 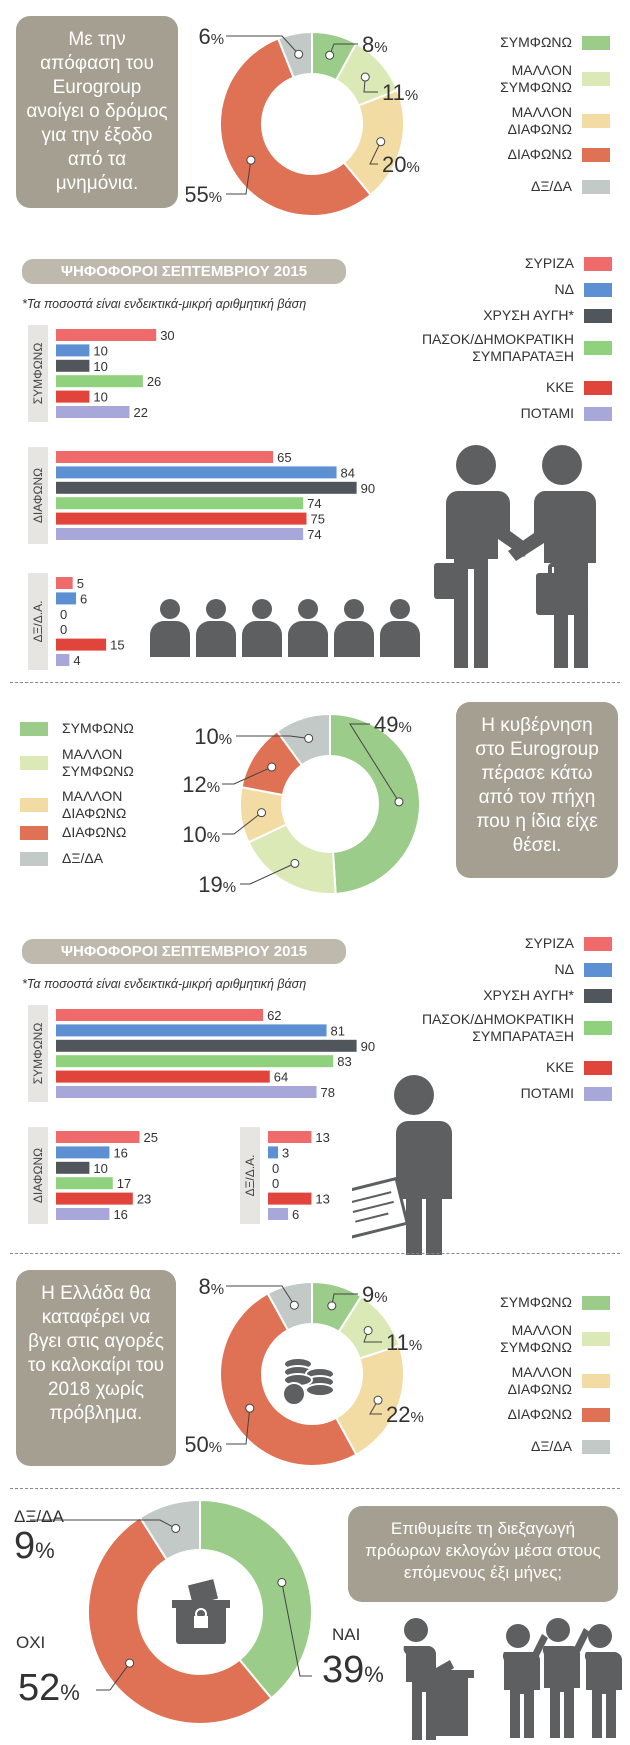 I want to click on bar-value-label: 26, so click(x=154, y=381).